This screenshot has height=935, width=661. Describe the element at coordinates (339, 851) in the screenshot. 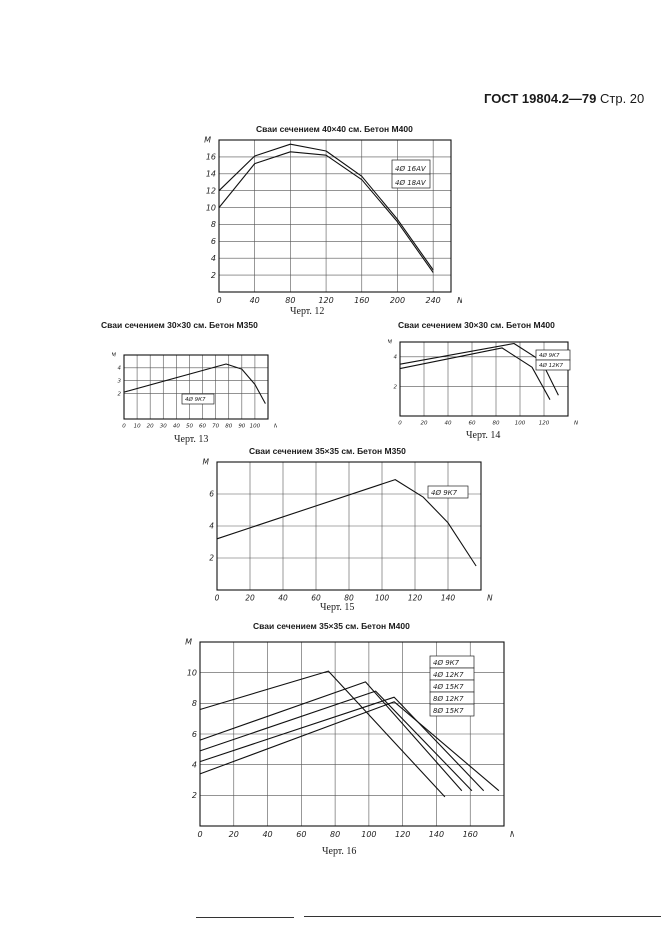

I see `chart16-caption: Черт. 16` at that location.